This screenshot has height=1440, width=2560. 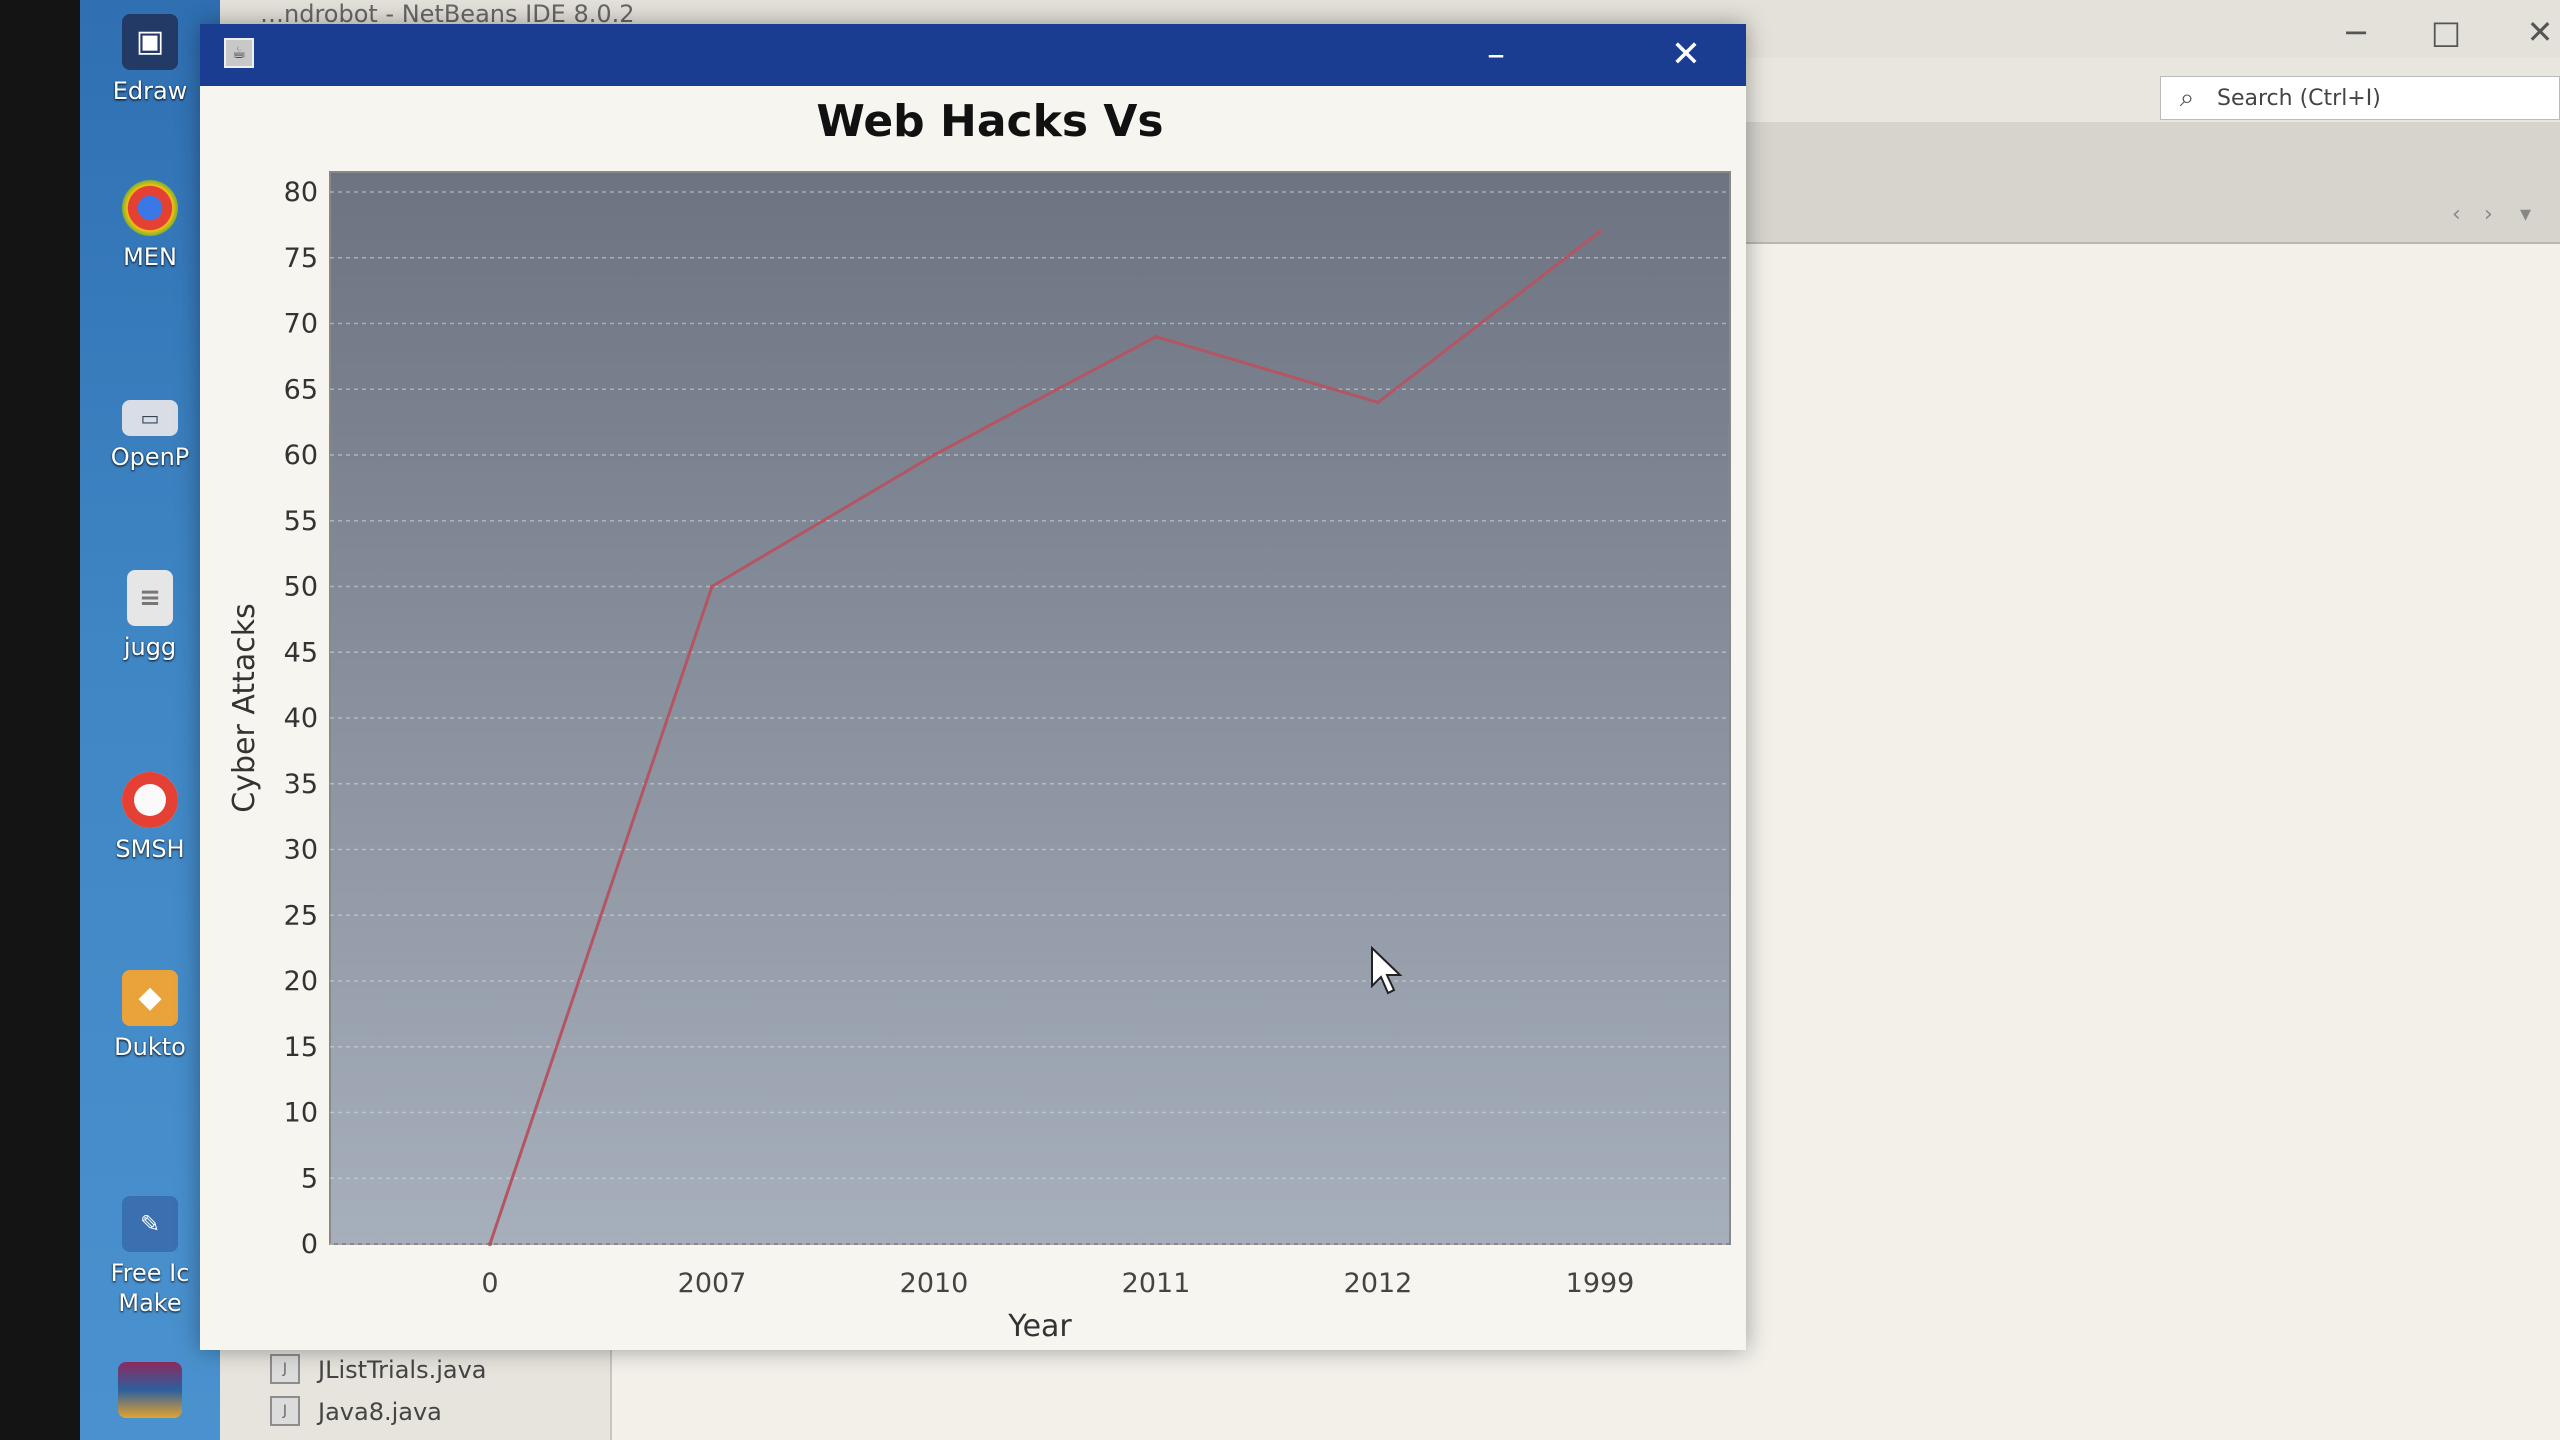 I want to click on projects-panel: J JListTrials.java J Java8.java, so click(x=416, y=1390).